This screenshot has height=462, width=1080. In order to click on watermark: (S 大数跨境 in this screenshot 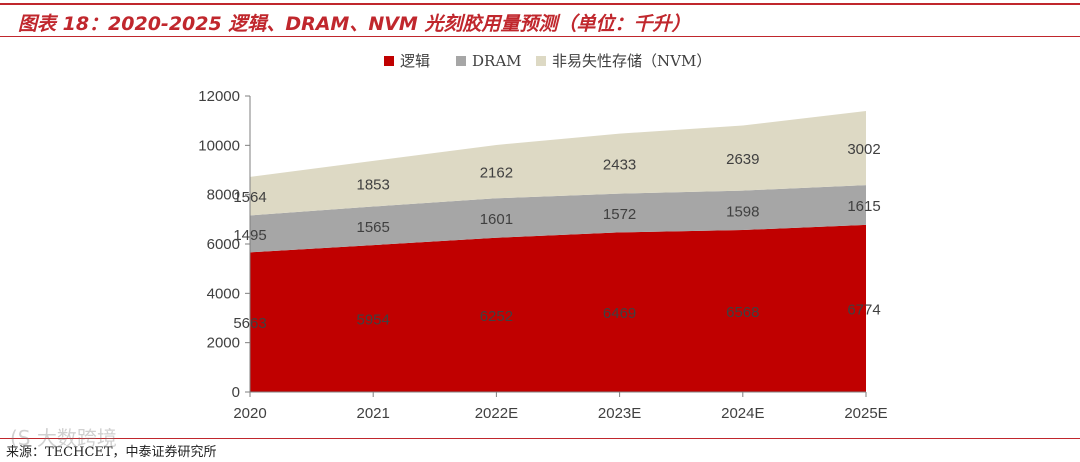, I will do `click(63, 438)`.